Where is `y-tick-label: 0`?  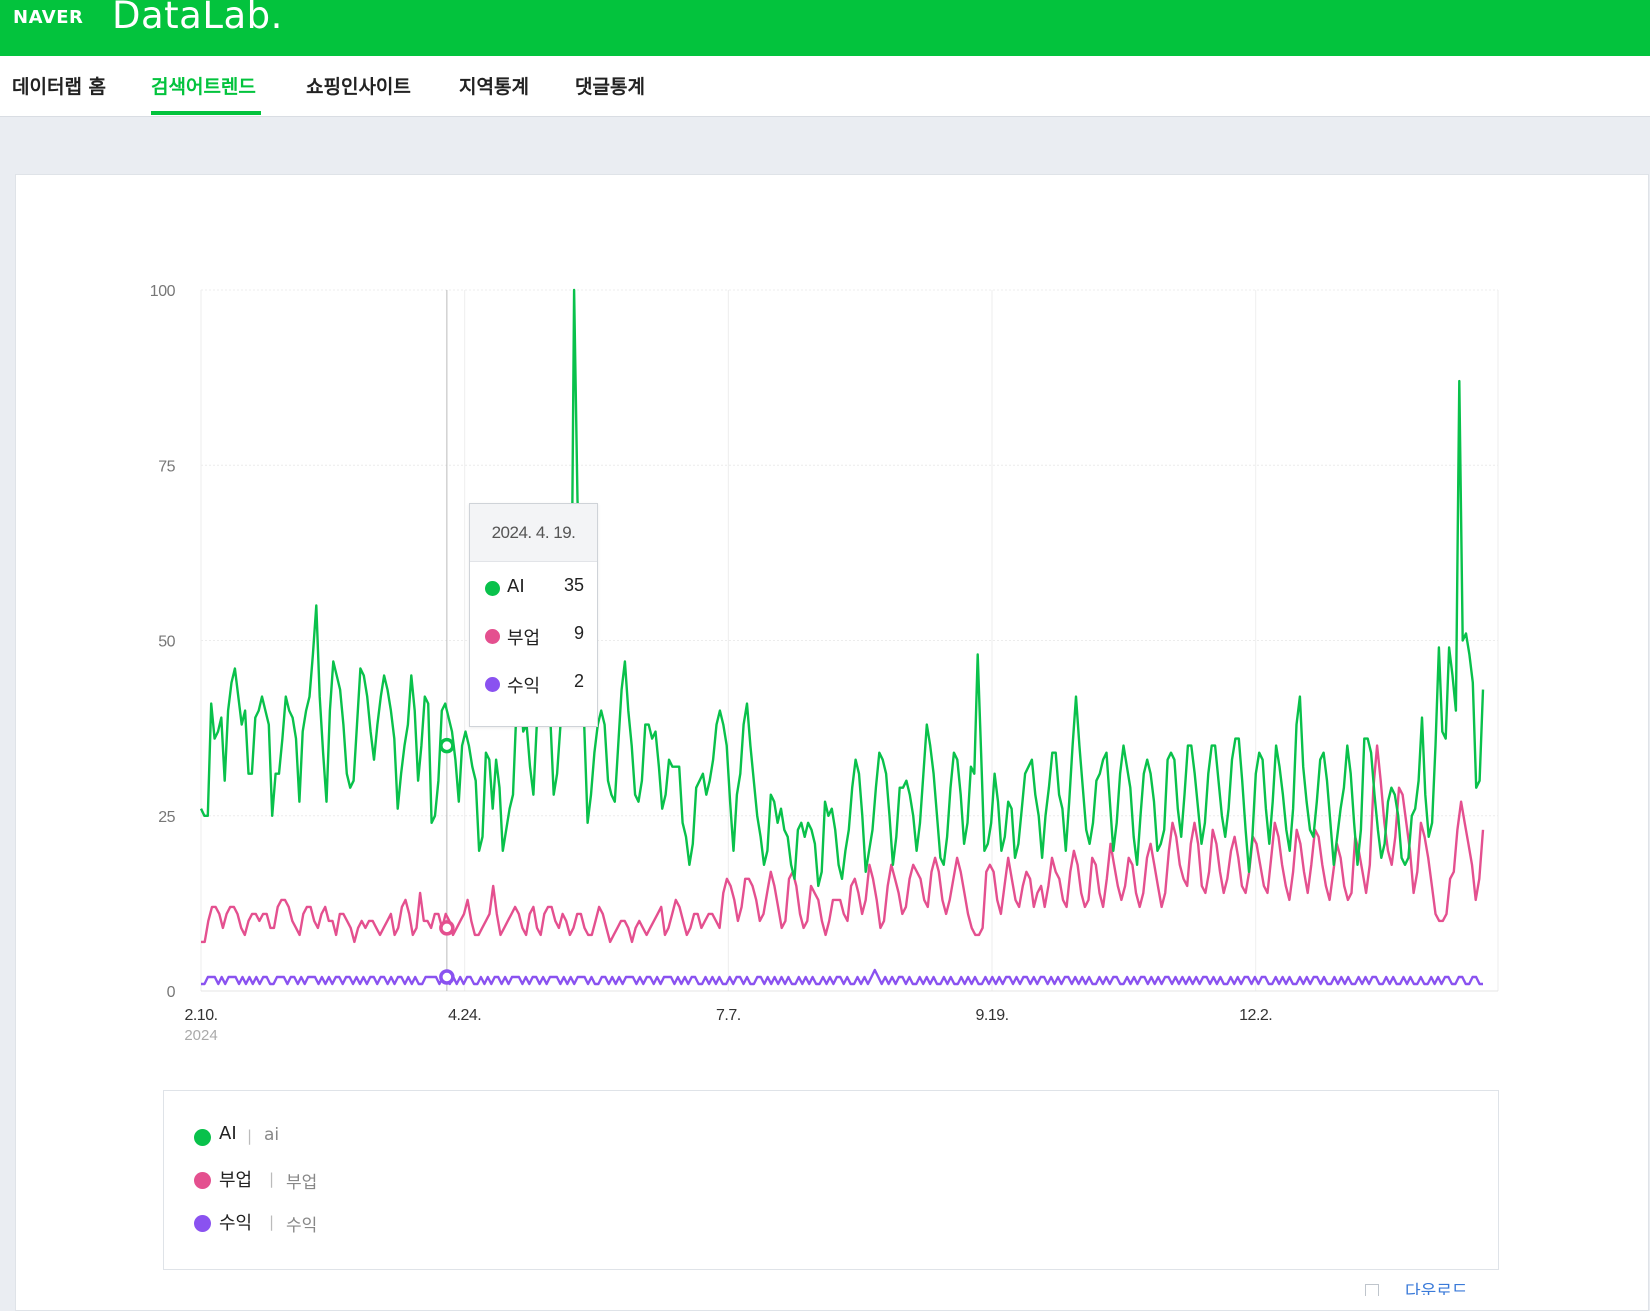 y-tick-label: 0 is located at coordinates (171, 992).